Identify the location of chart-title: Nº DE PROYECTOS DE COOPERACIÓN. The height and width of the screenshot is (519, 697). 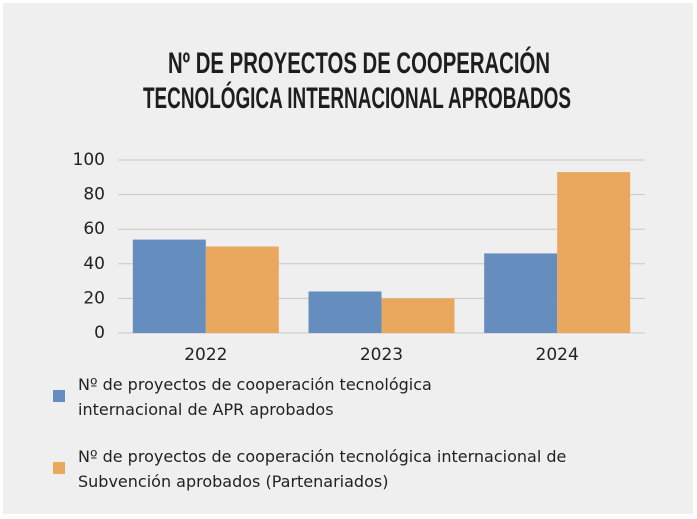
(359, 63).